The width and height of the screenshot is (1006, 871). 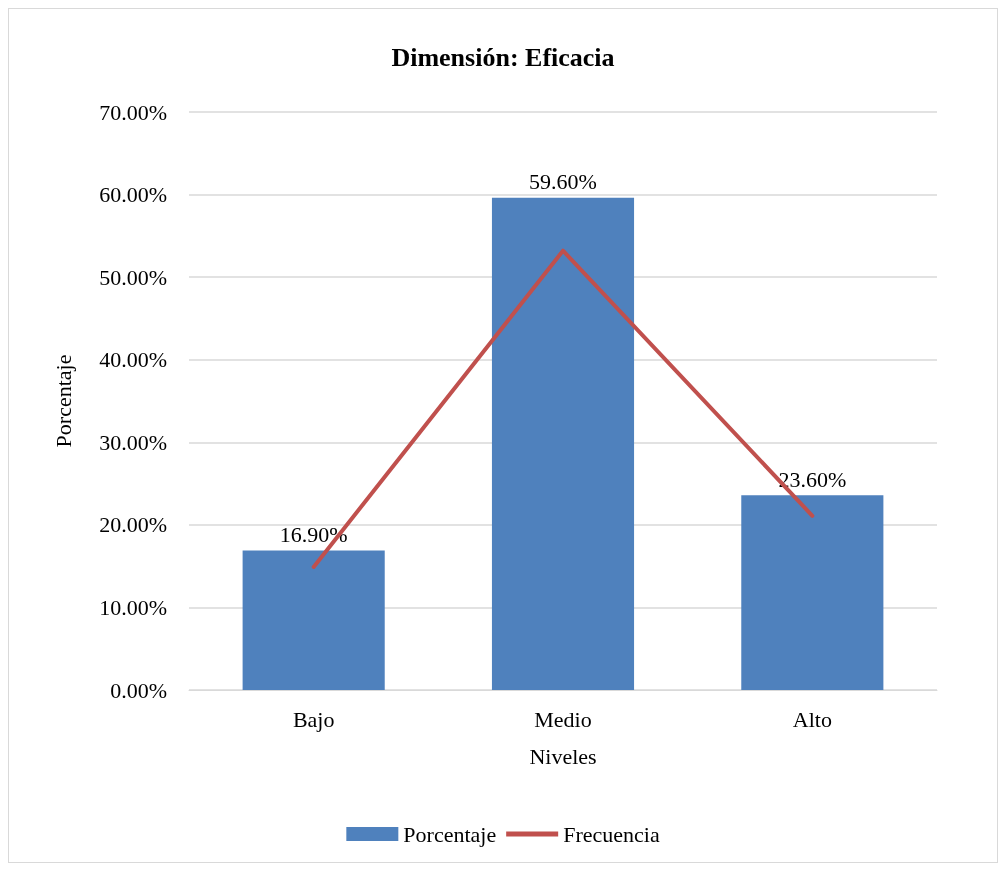 I want to click on data-label: 59.60%, so click(x=563, y=182).